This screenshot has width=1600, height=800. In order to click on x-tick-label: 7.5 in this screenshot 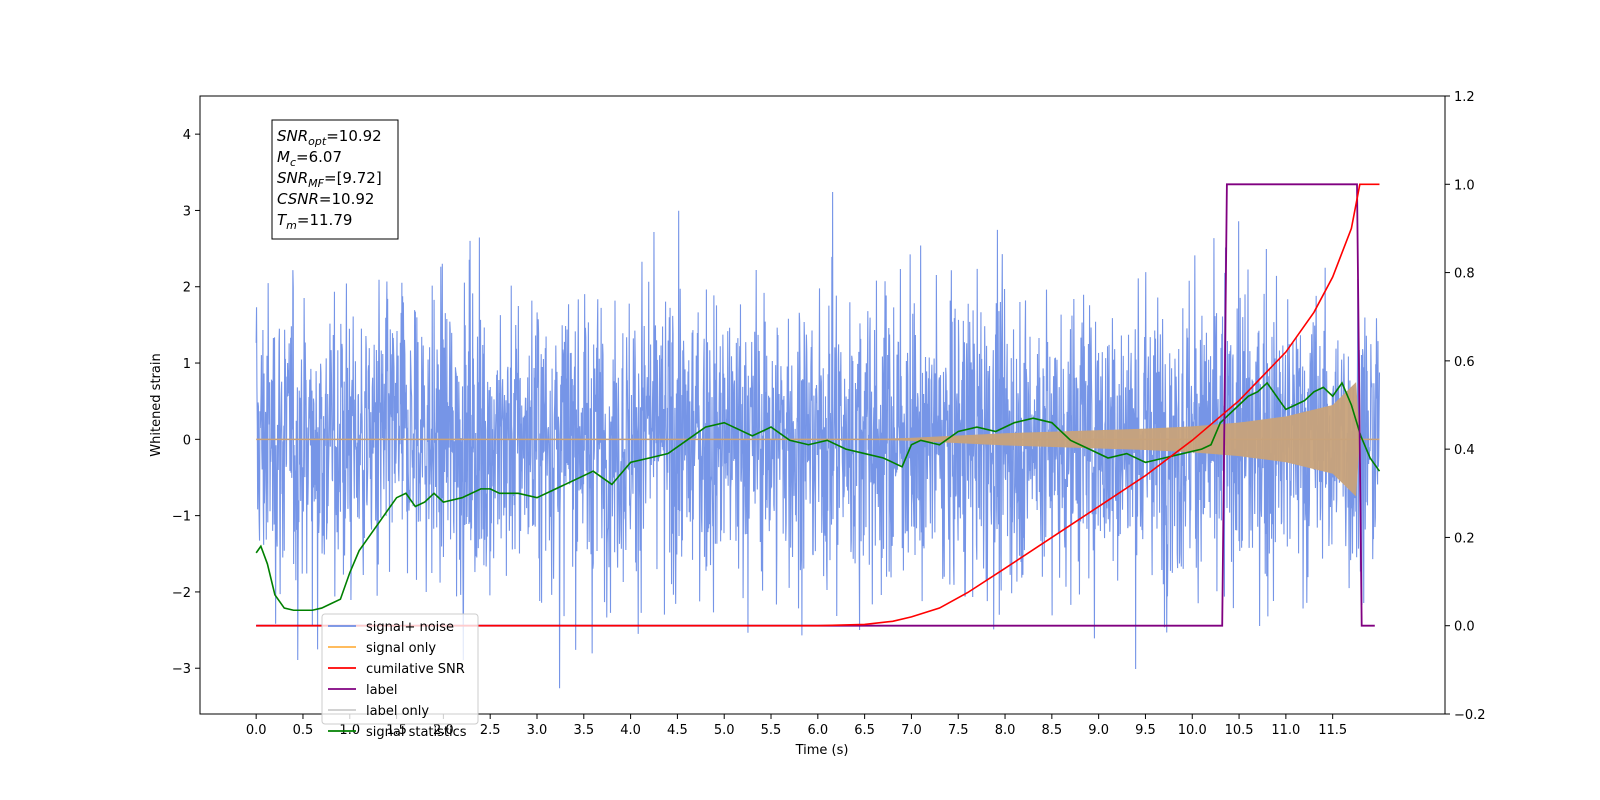, I will do `click(958, 730)`.